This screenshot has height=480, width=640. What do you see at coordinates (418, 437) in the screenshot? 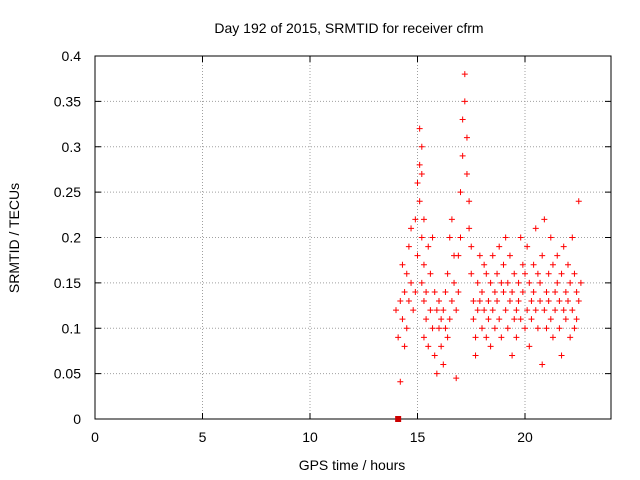
I see `x-tick-label: 15` at bounding box center [418, 437].